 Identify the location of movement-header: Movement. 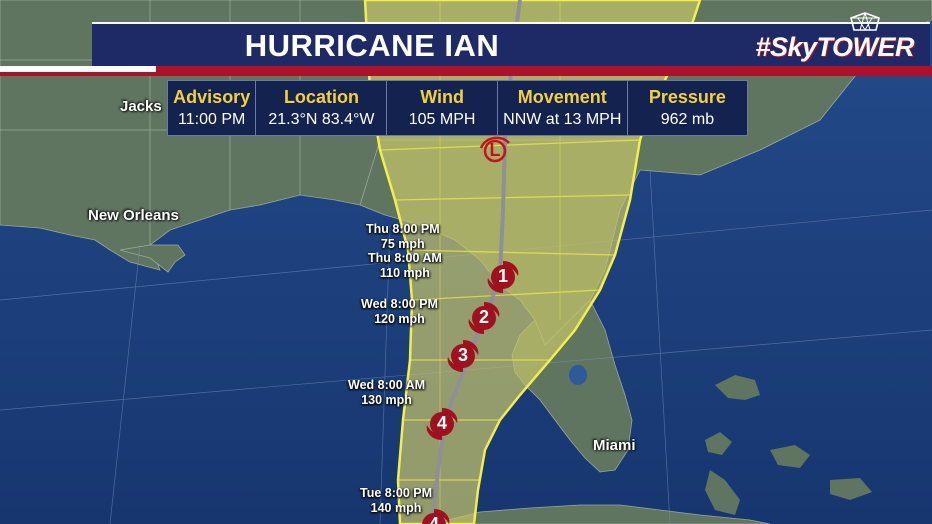
(562, 97).